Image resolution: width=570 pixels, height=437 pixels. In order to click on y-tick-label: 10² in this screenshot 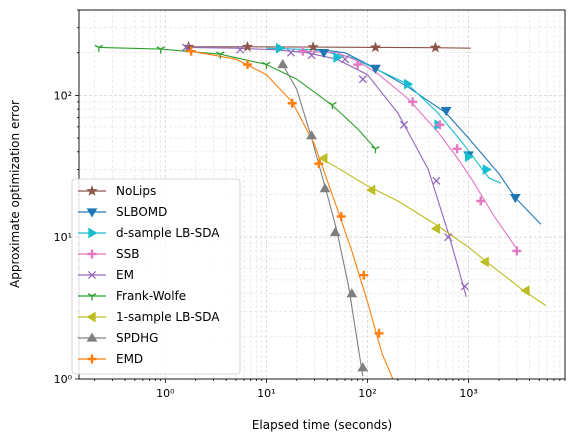, I will do `click(63, 95)`.